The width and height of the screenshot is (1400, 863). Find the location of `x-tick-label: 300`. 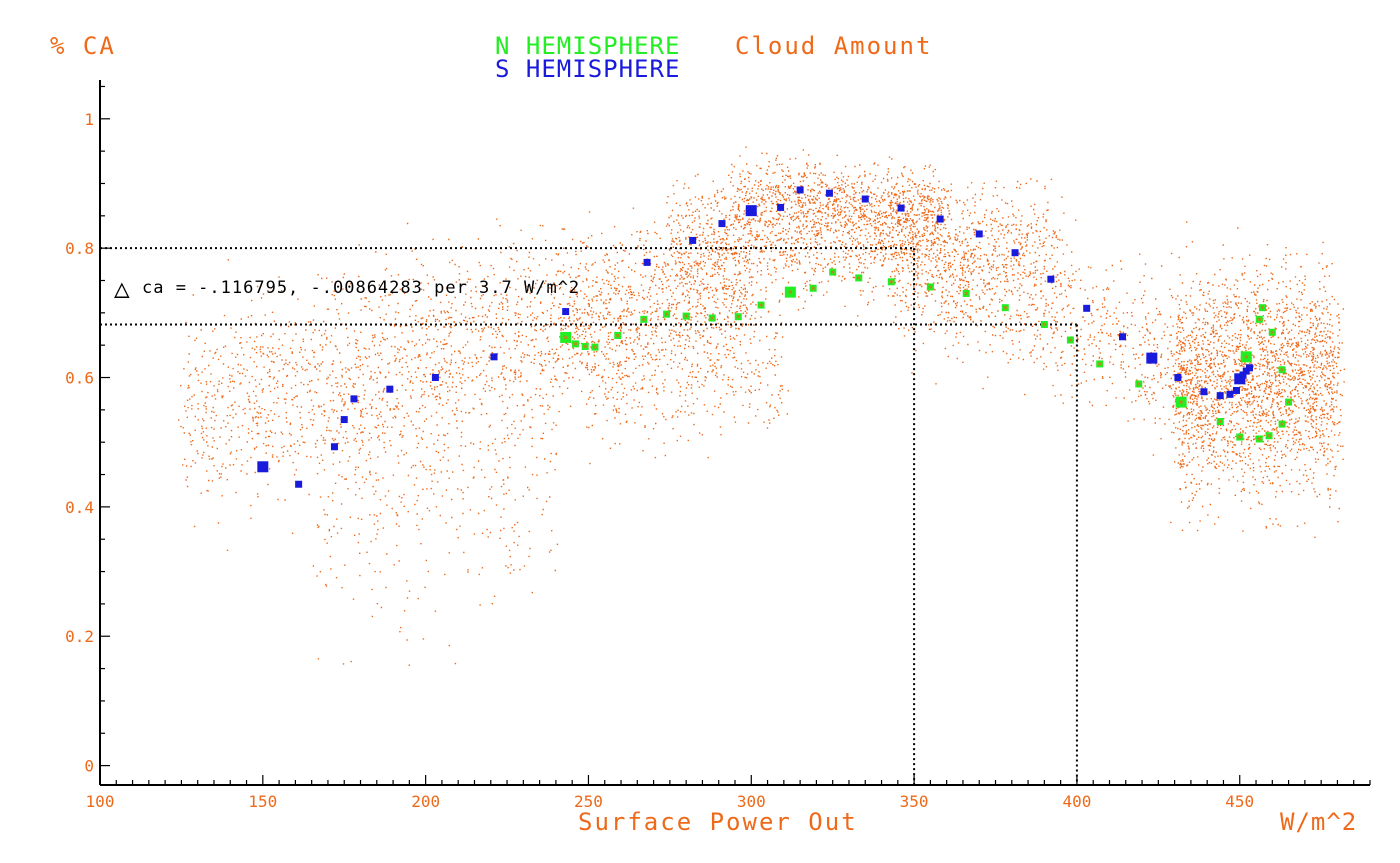

x-tick-label: 300 is located at coordinates (751, 801).